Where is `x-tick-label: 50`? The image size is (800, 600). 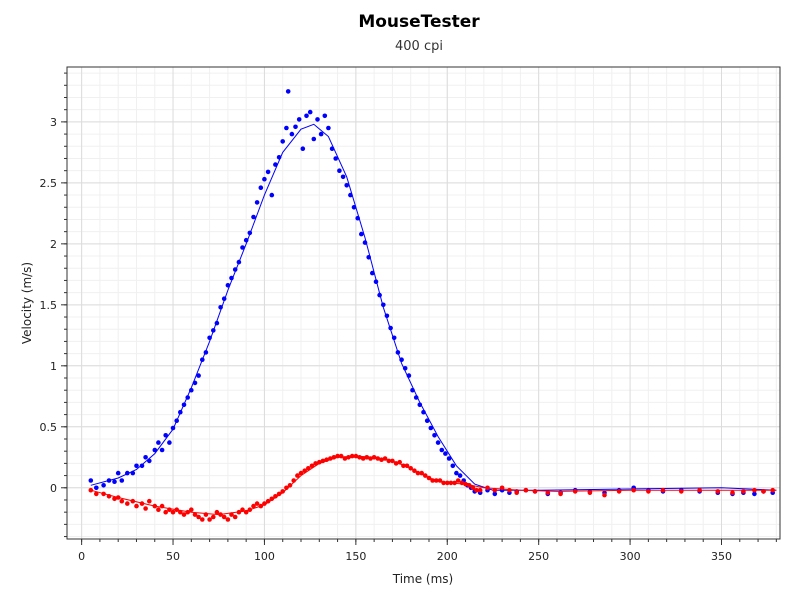
x-tick-label: 50 is located at coordinates (173, 556).